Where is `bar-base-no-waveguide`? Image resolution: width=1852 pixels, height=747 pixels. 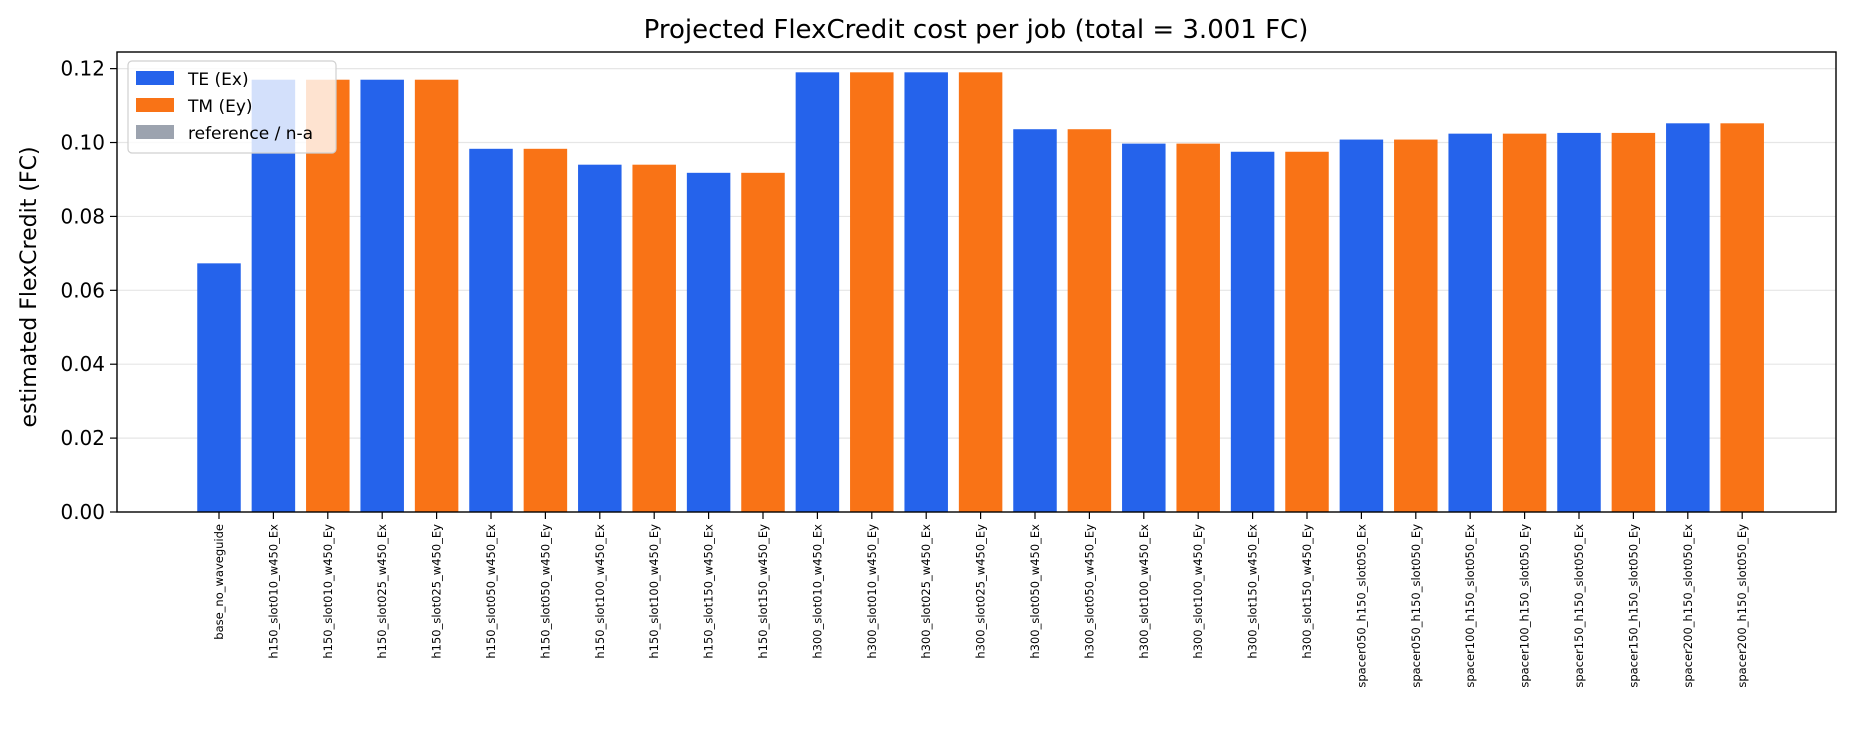 bar-base-no-waveguide is located at coordinates (219, 387).